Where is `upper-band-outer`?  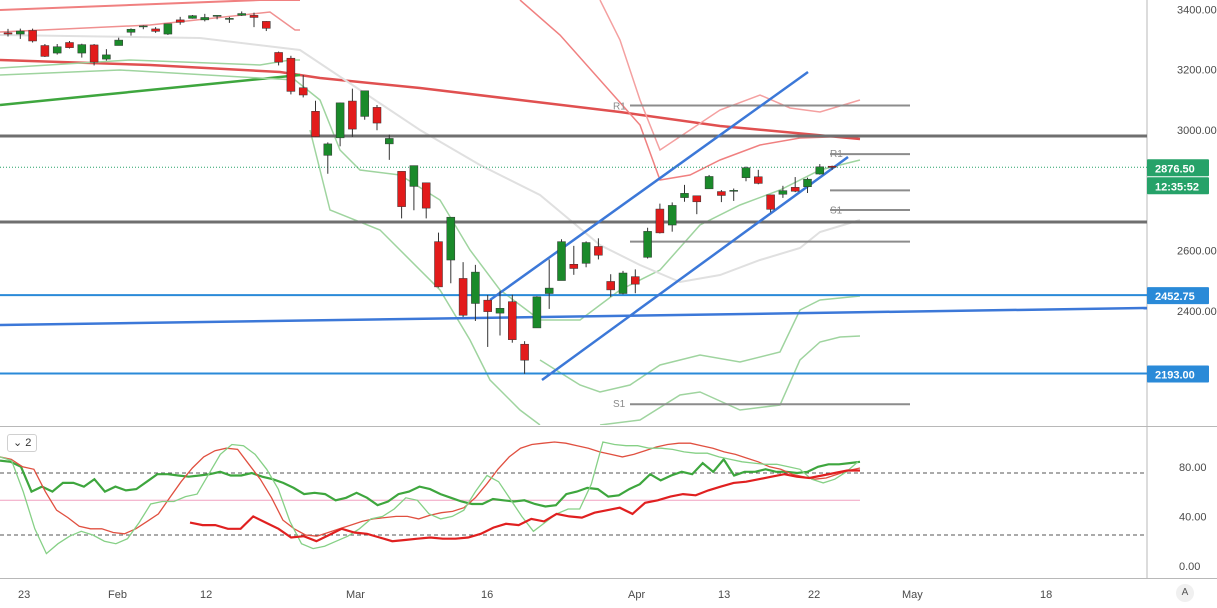
upper-band-outer is located at coordinates (150, 5).